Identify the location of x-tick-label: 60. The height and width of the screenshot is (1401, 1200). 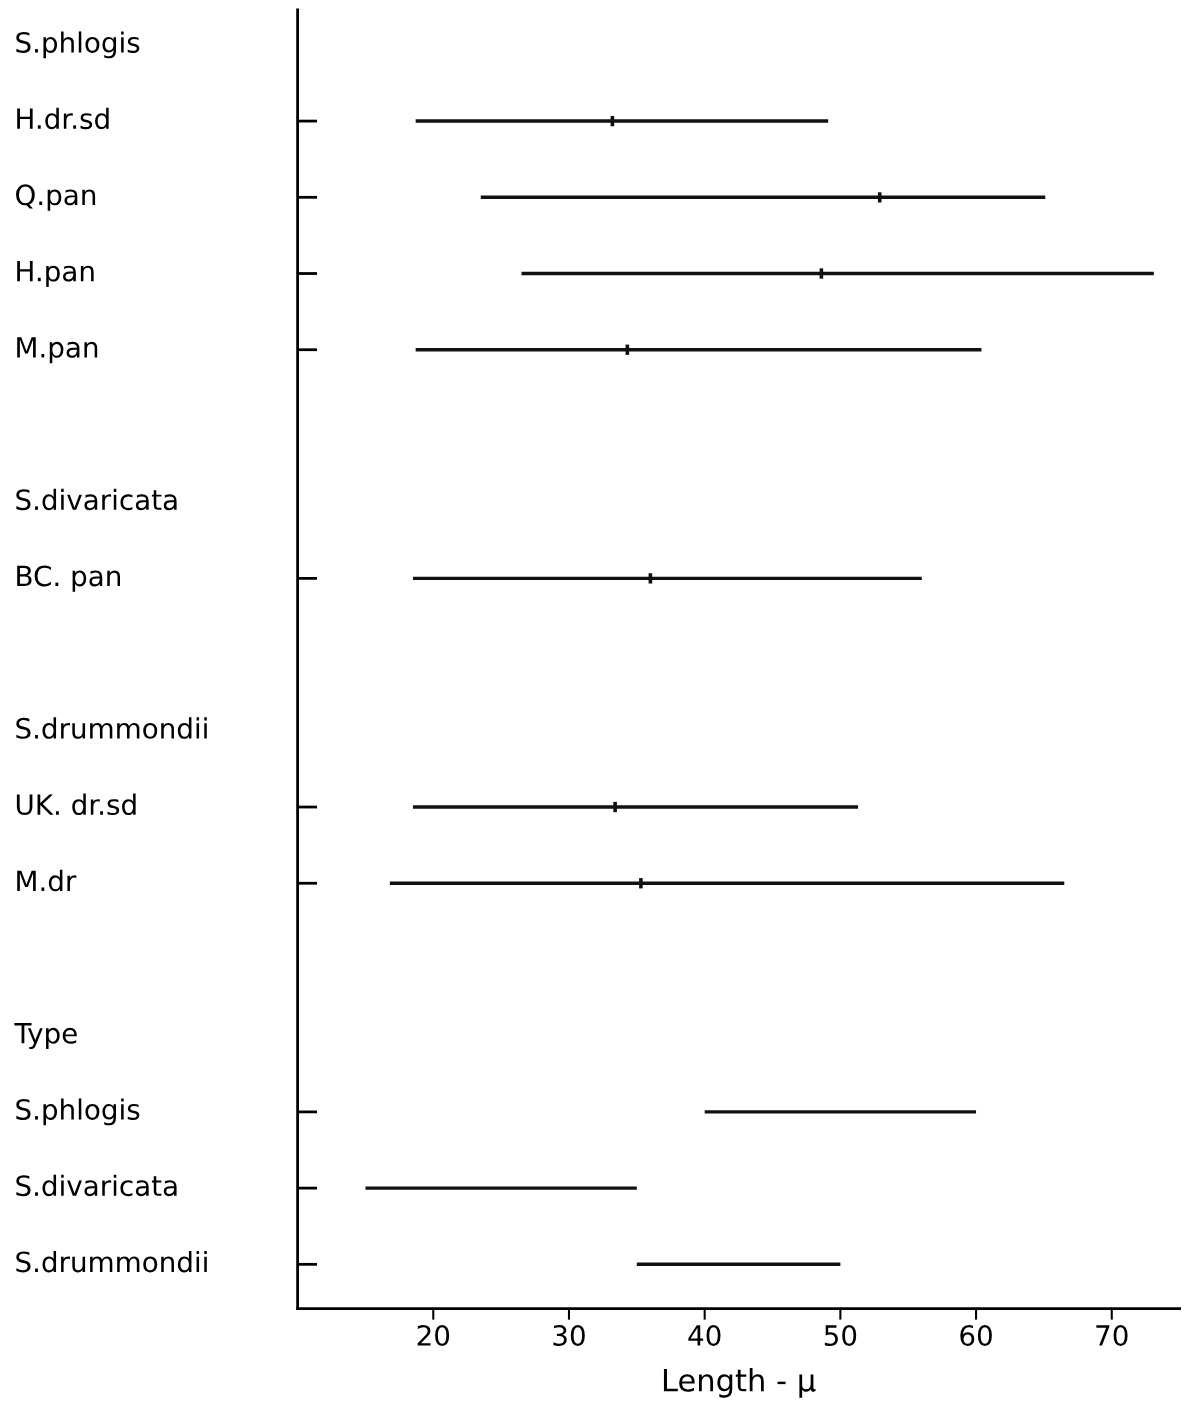
(976, 1336).